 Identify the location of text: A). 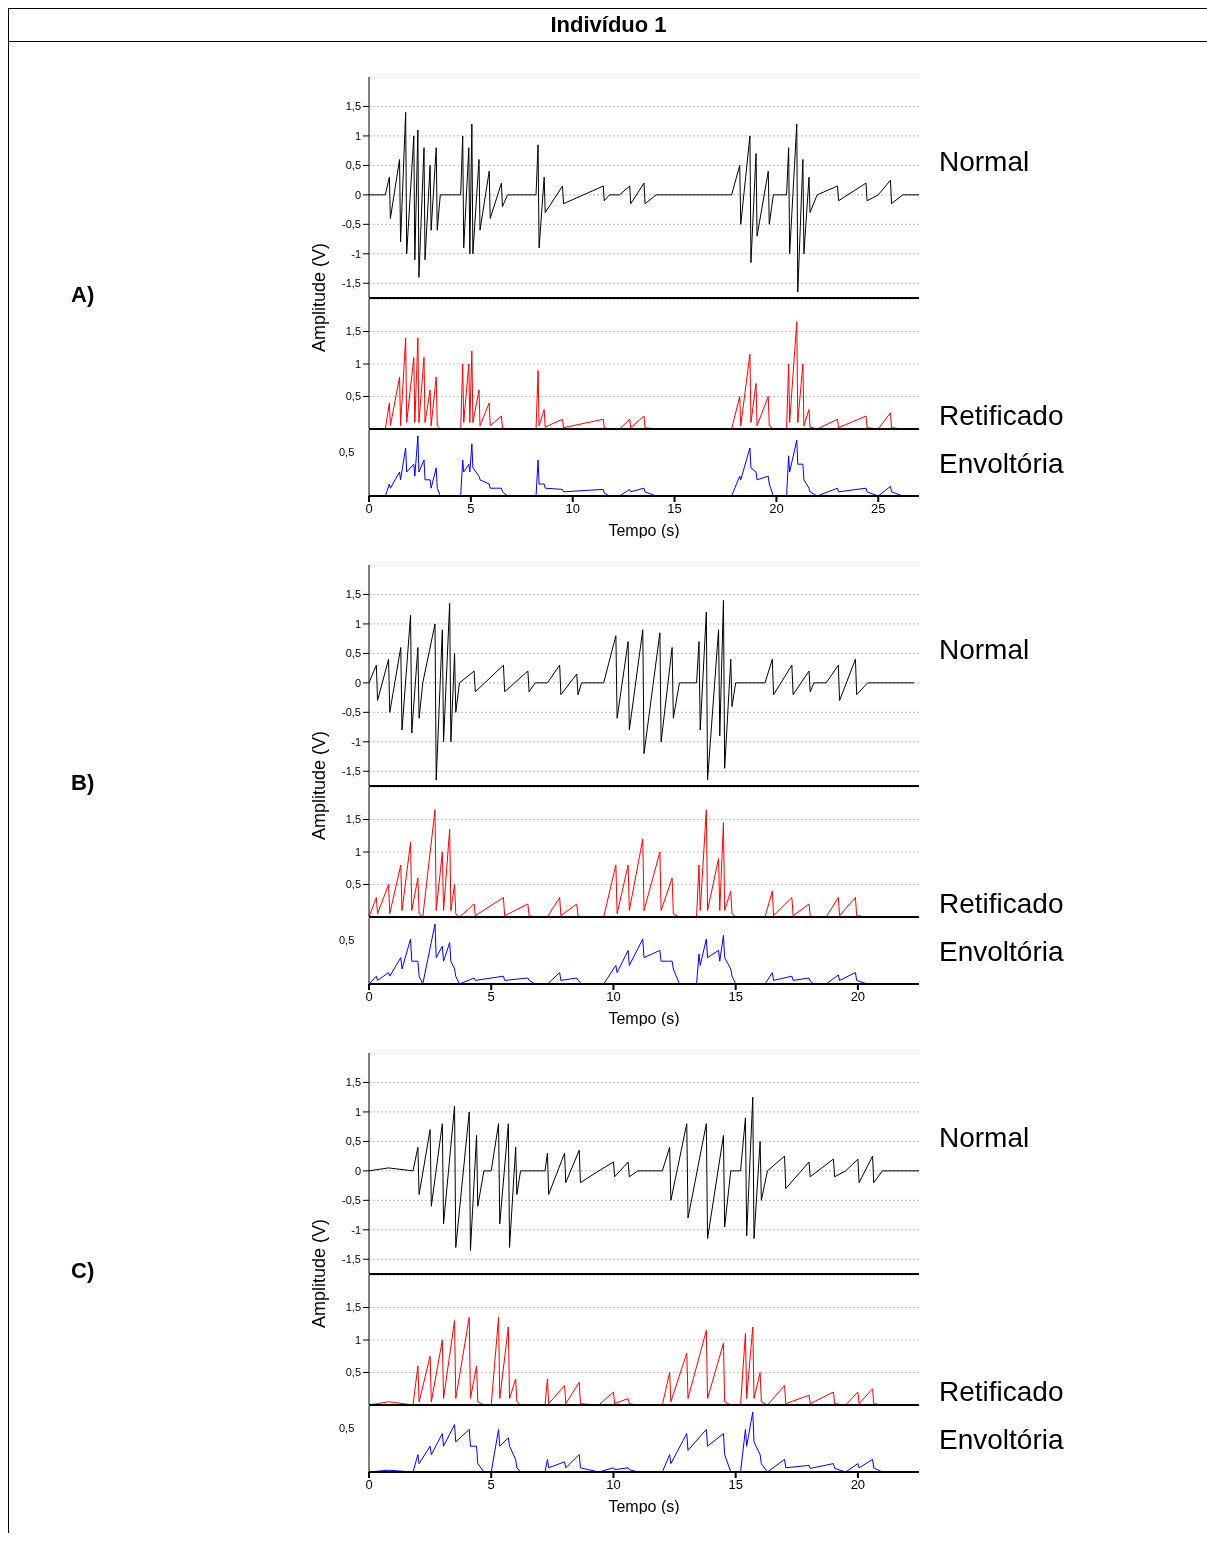
(83, 295).